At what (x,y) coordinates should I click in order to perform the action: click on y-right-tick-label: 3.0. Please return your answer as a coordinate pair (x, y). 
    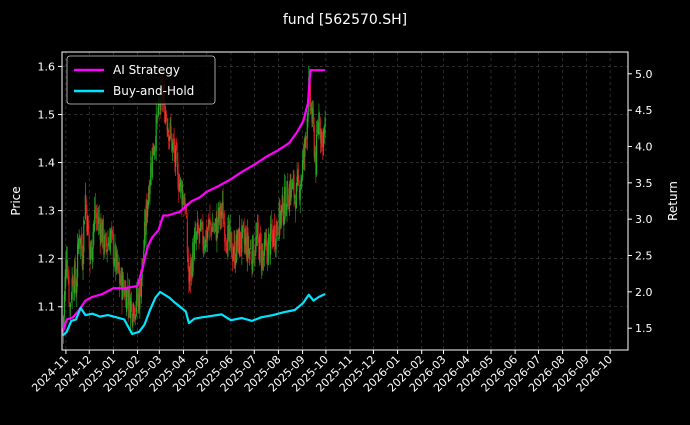
    Looking at the image, I should click on (644, 219).